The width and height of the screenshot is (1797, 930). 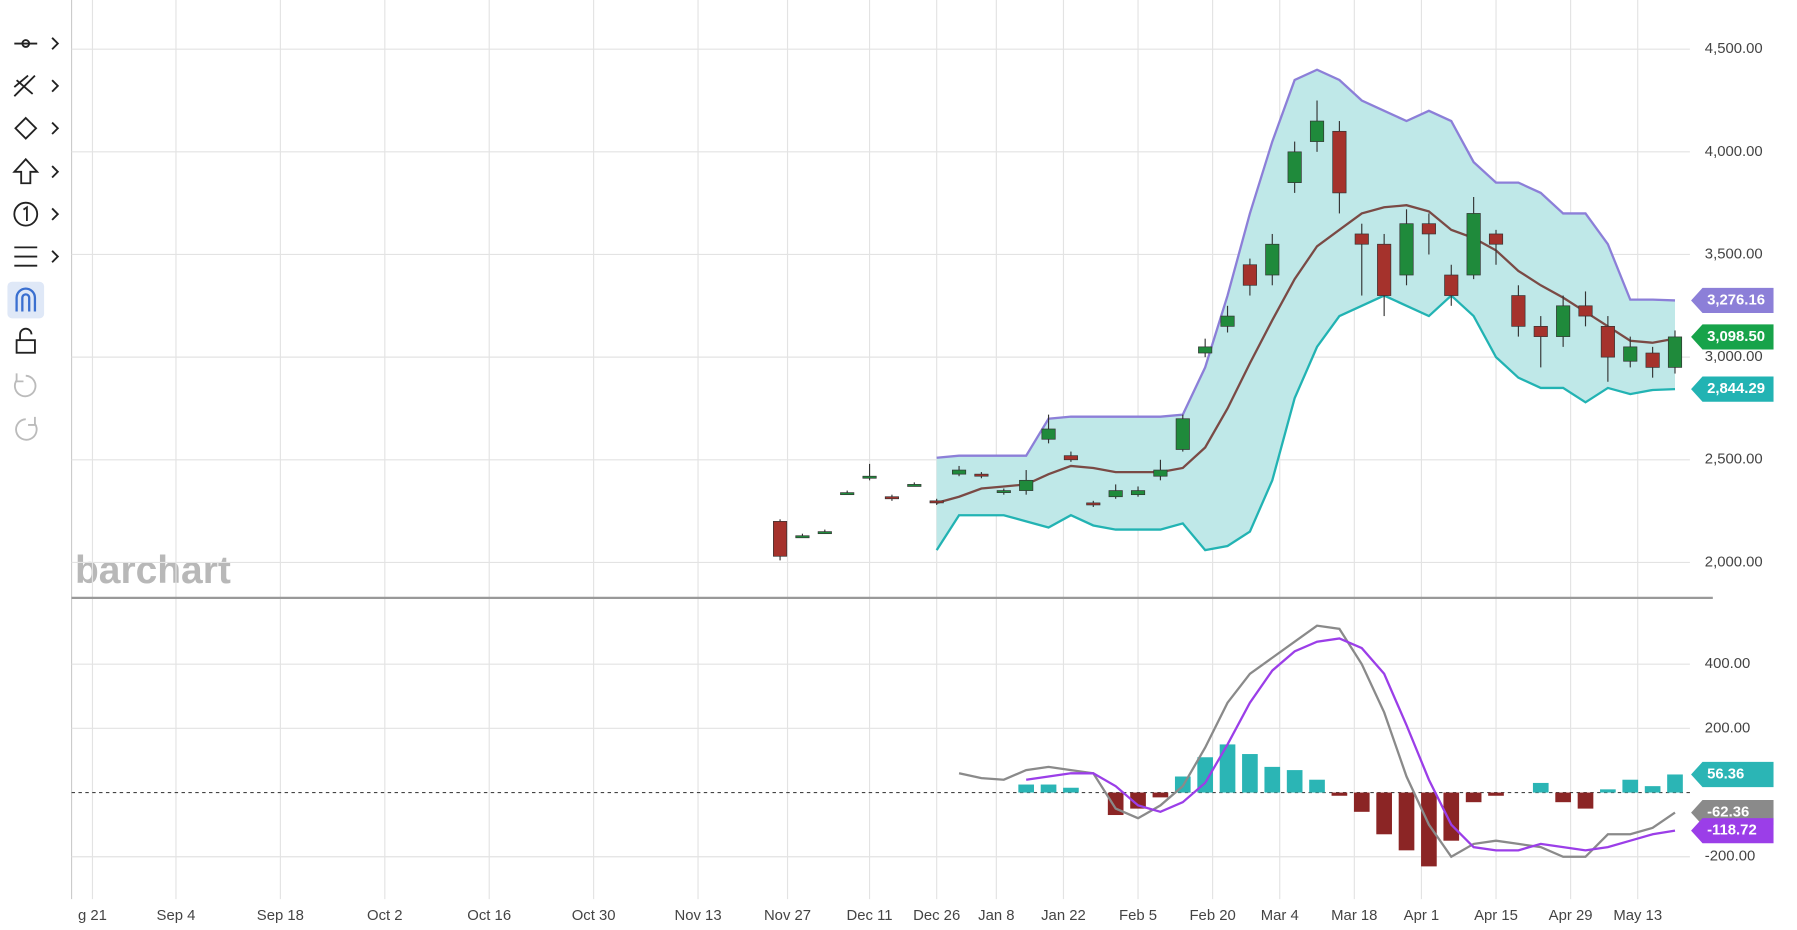 What do you see at coordinates (37, 43) in the screenshot?
I see `tool-crosshair` at bounding box center [37, 43].